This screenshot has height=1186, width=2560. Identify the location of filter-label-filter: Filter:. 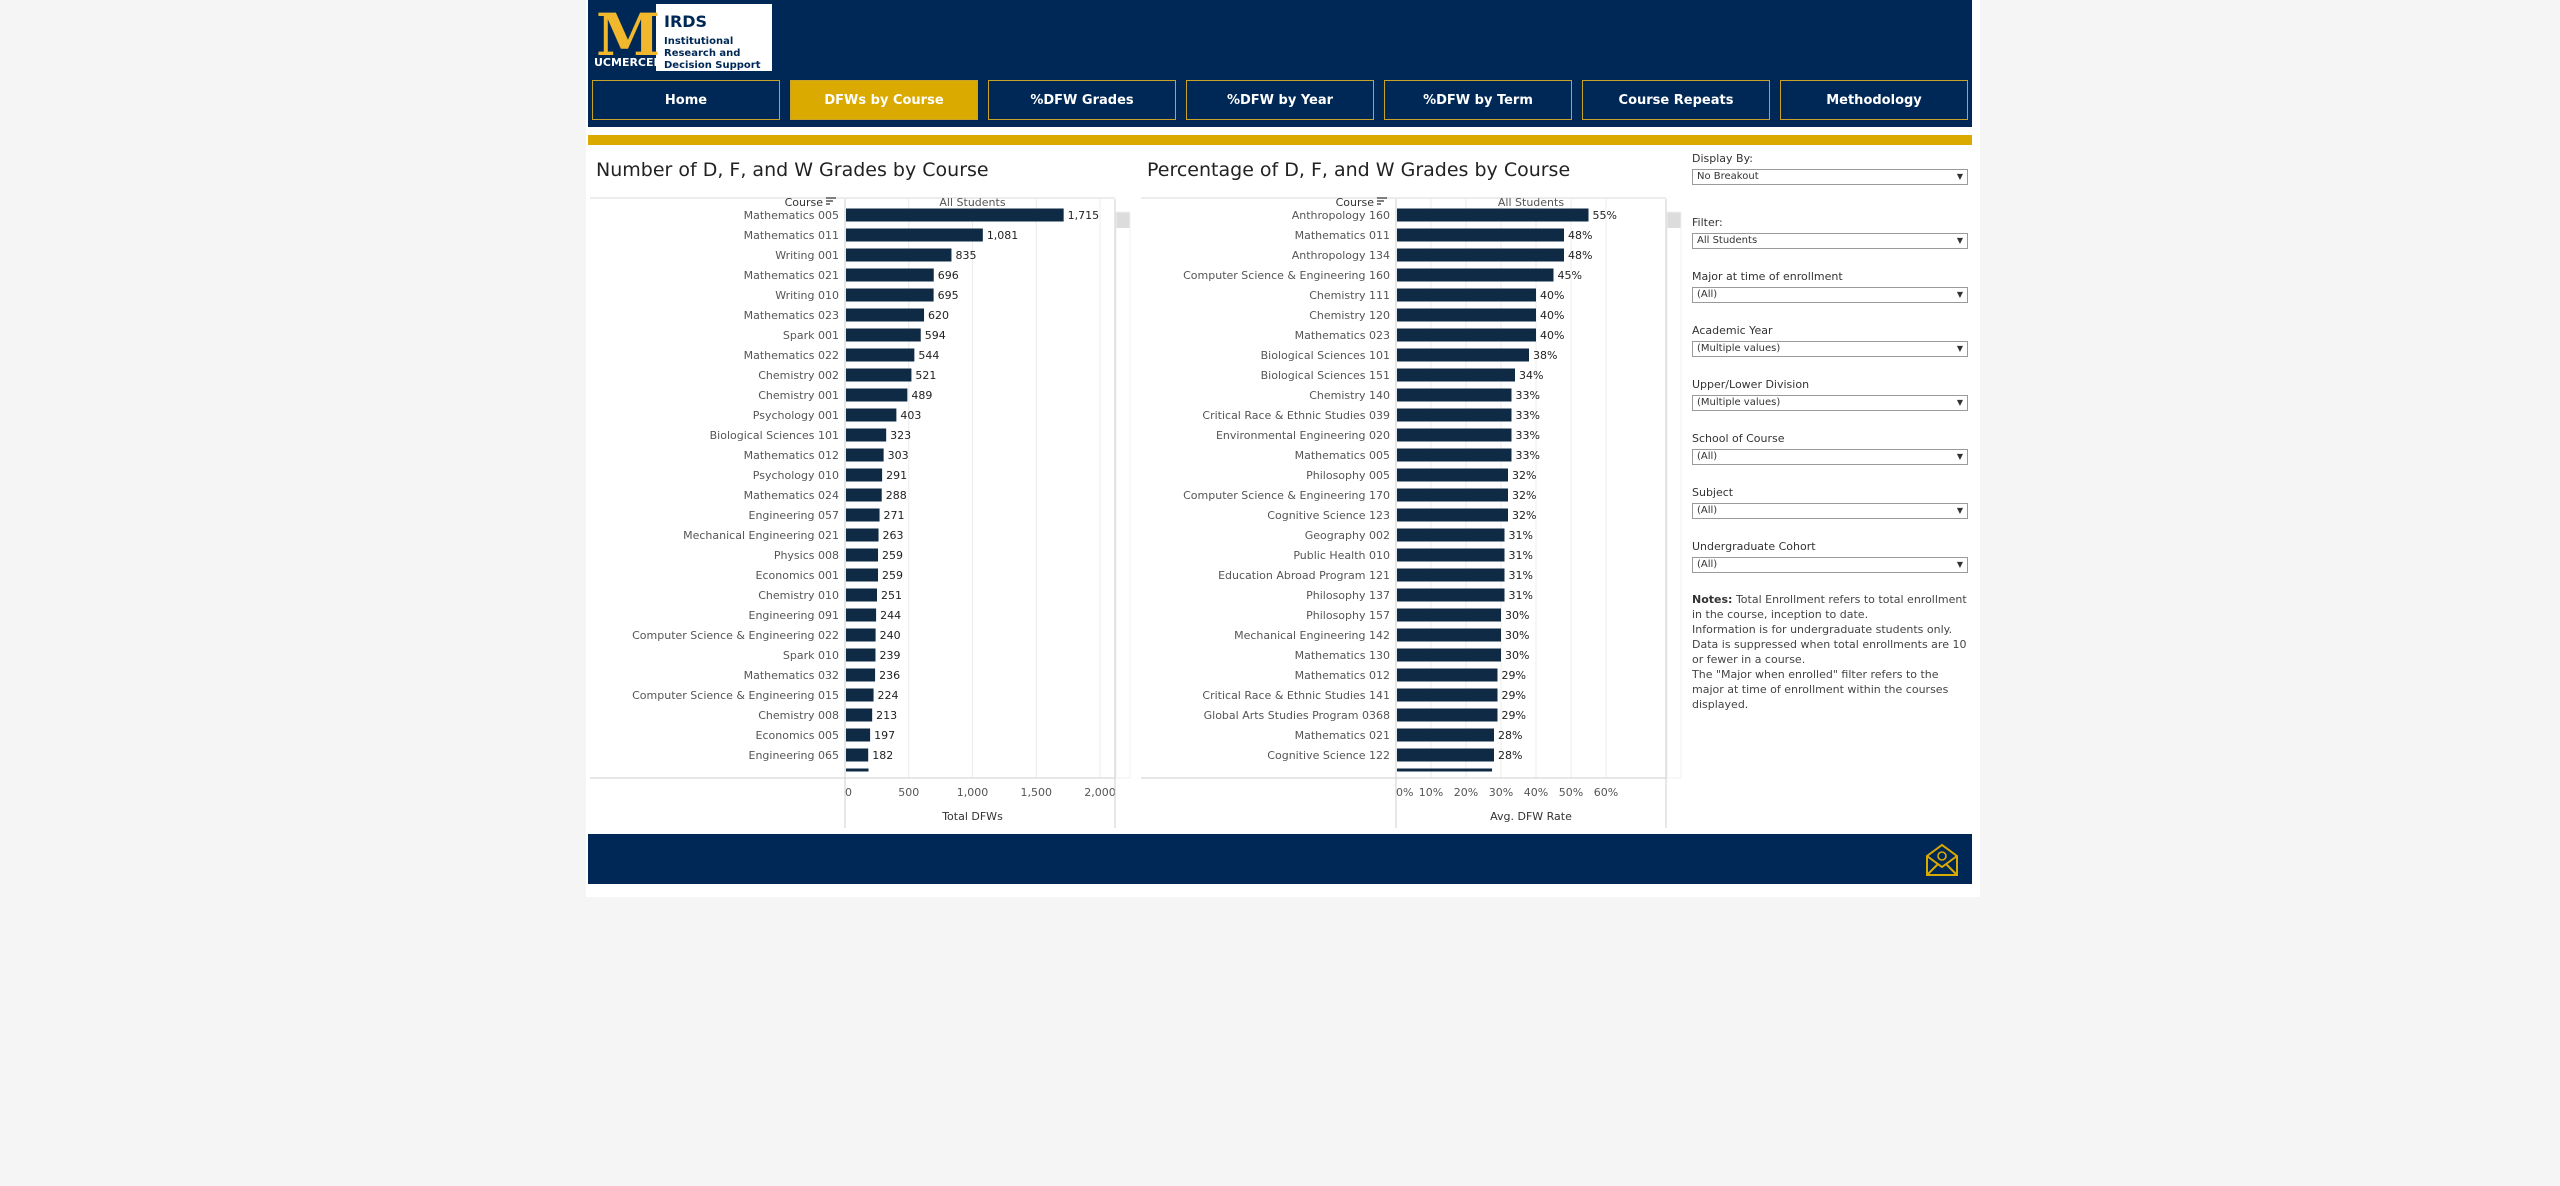
(1707, 222).